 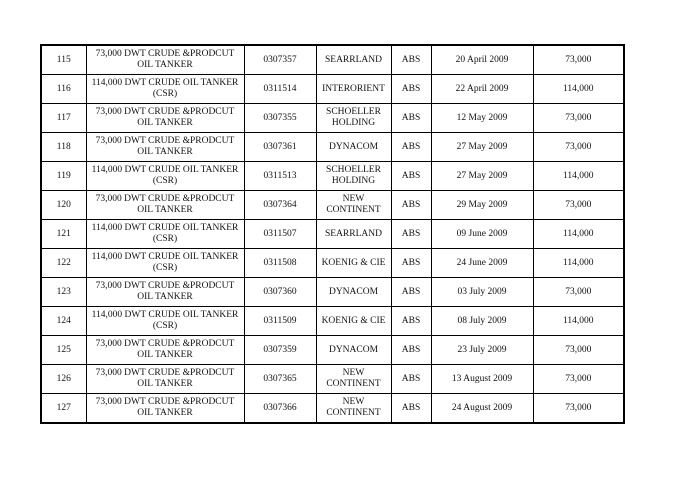 I want to click on cell-delivery-date: 08 July 2009, so click(x=482, y=321).